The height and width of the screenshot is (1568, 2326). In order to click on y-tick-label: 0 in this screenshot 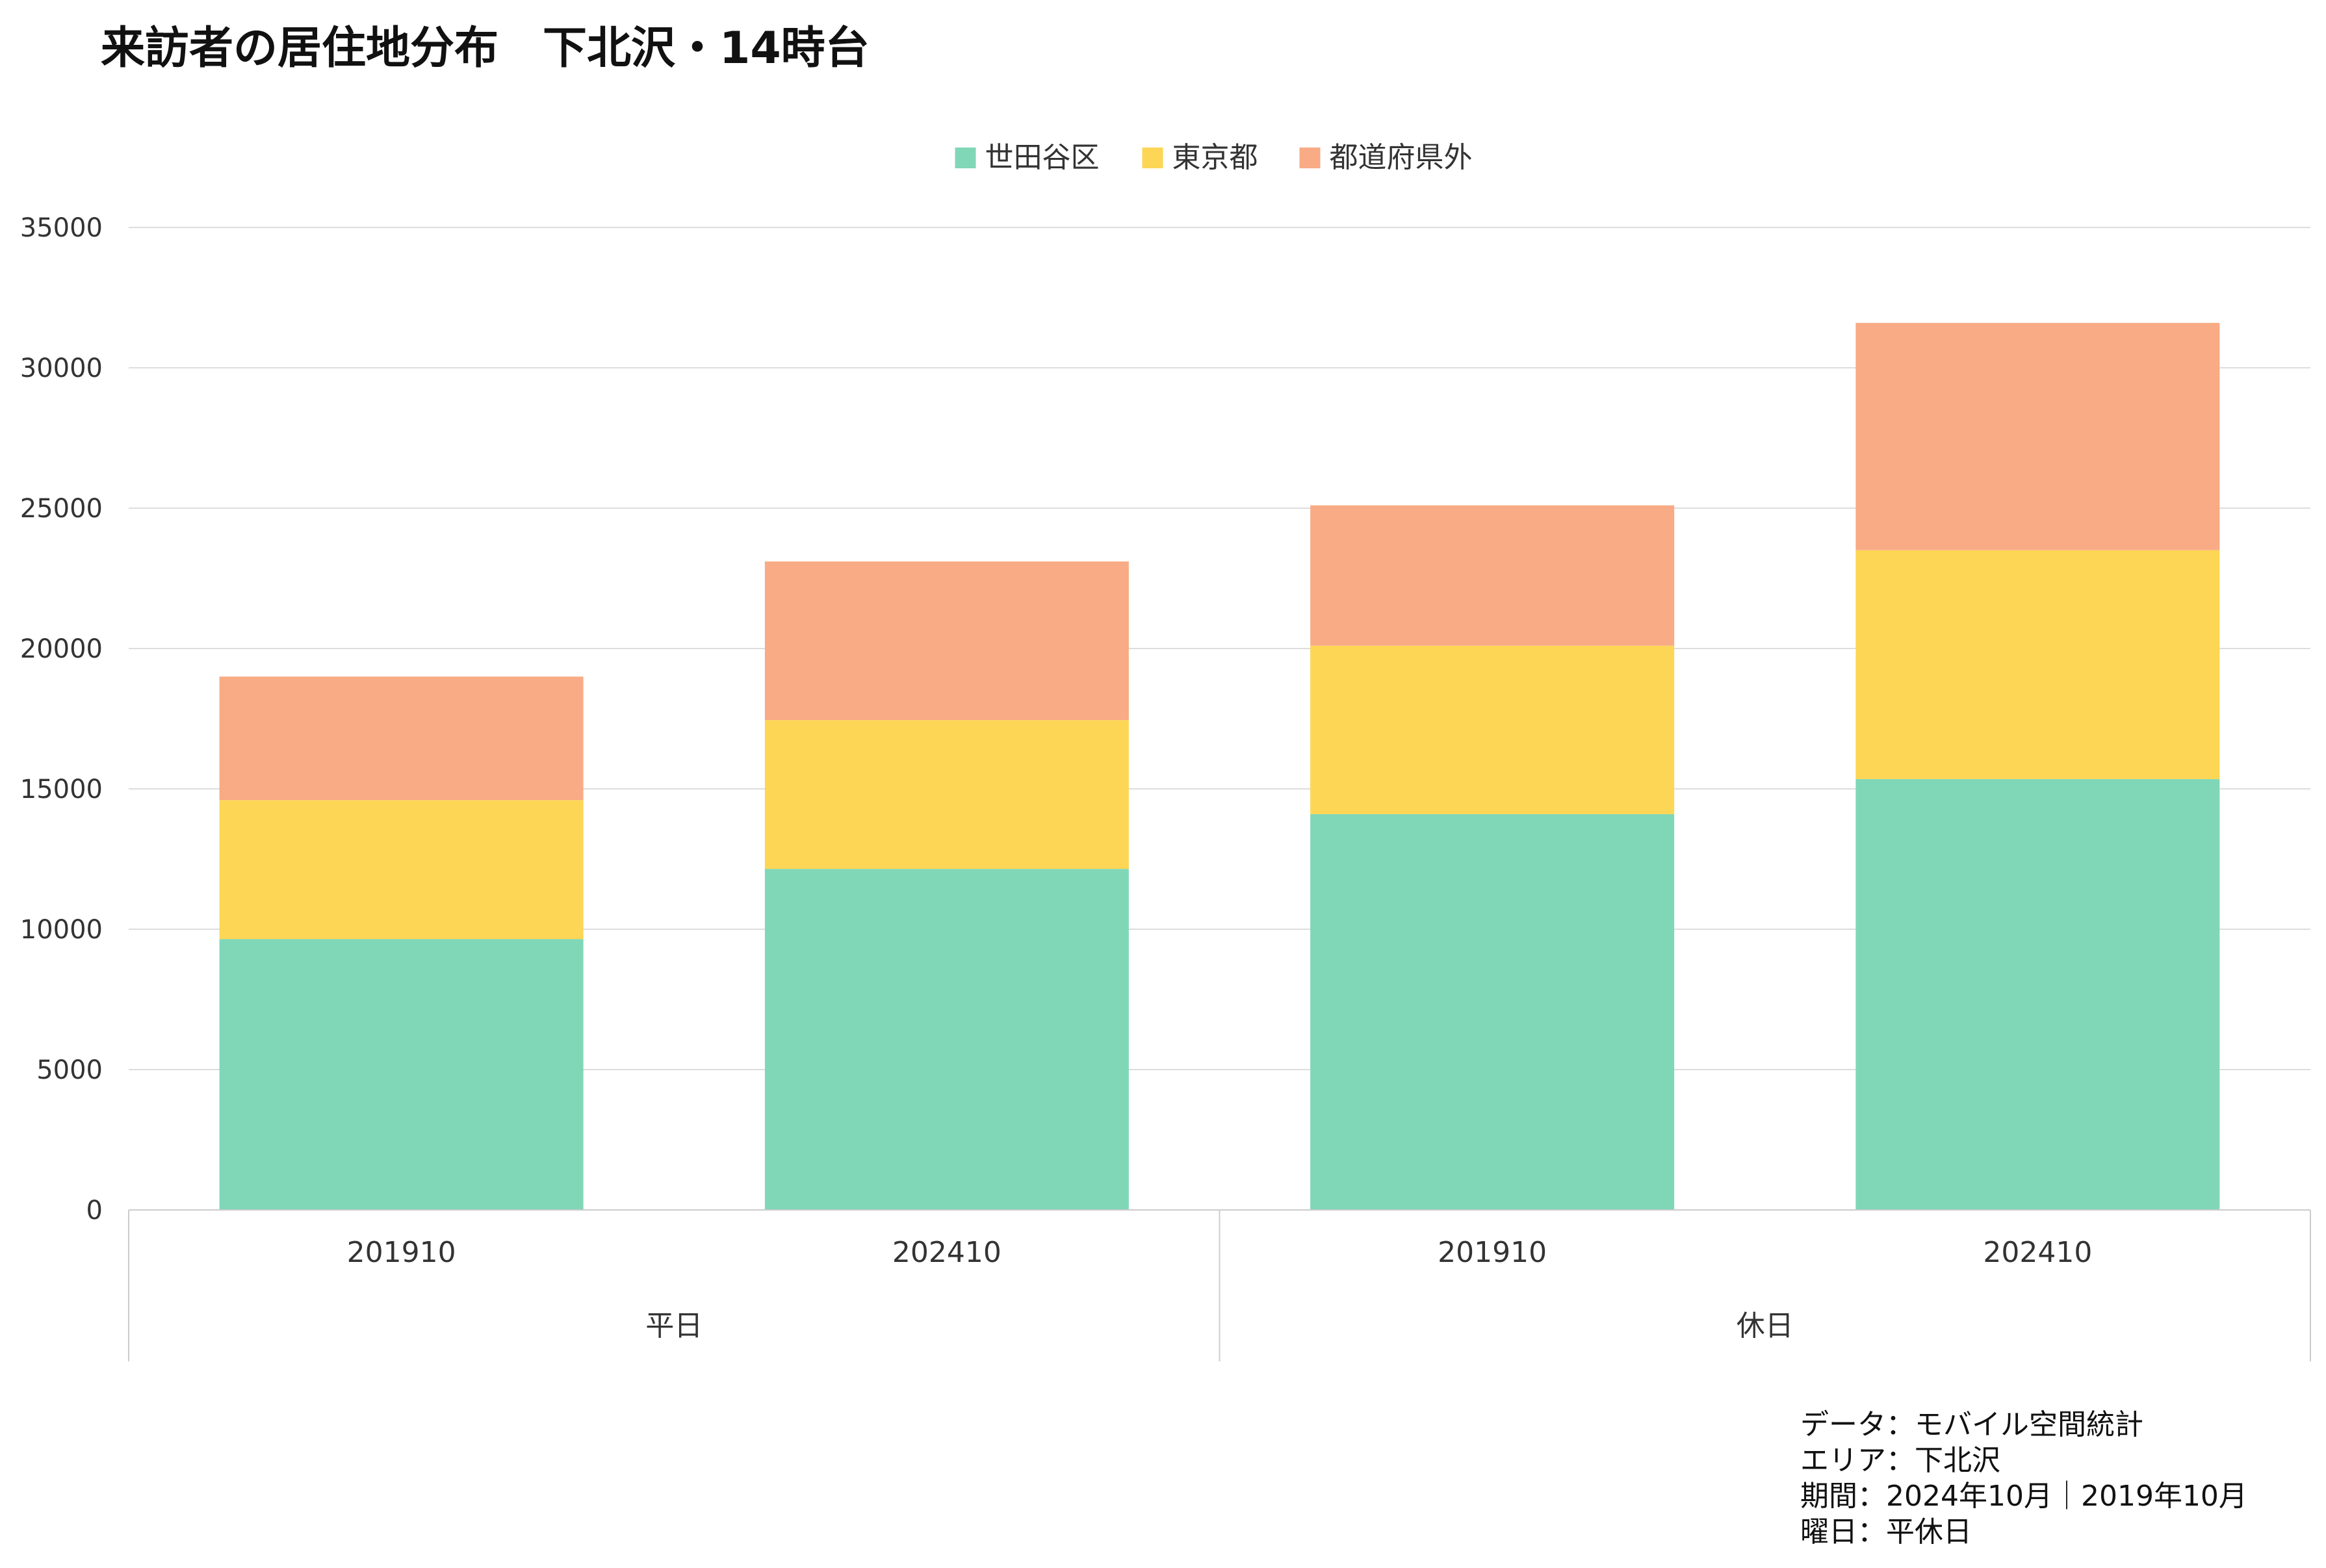, I will do `click(94, 1211)`.